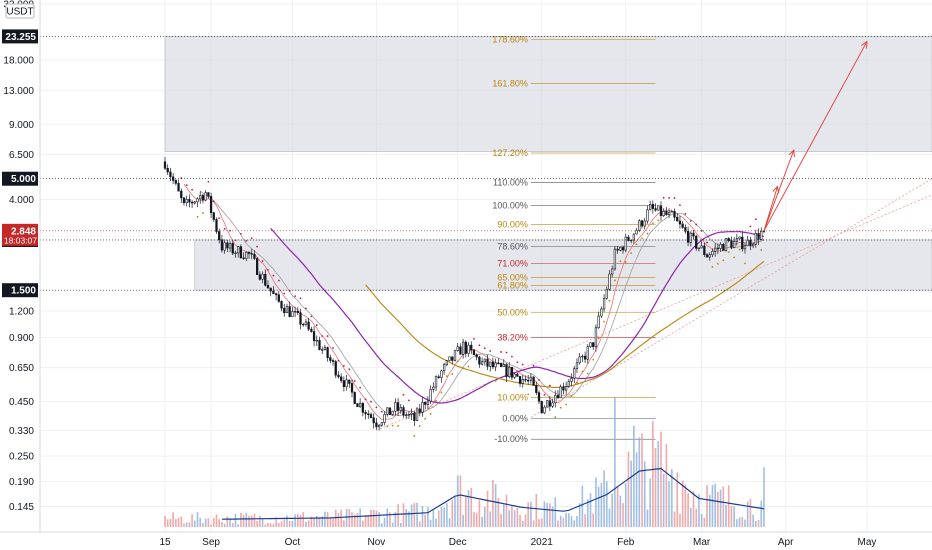  I want to click on price-axis-panel, so click(20, 266).